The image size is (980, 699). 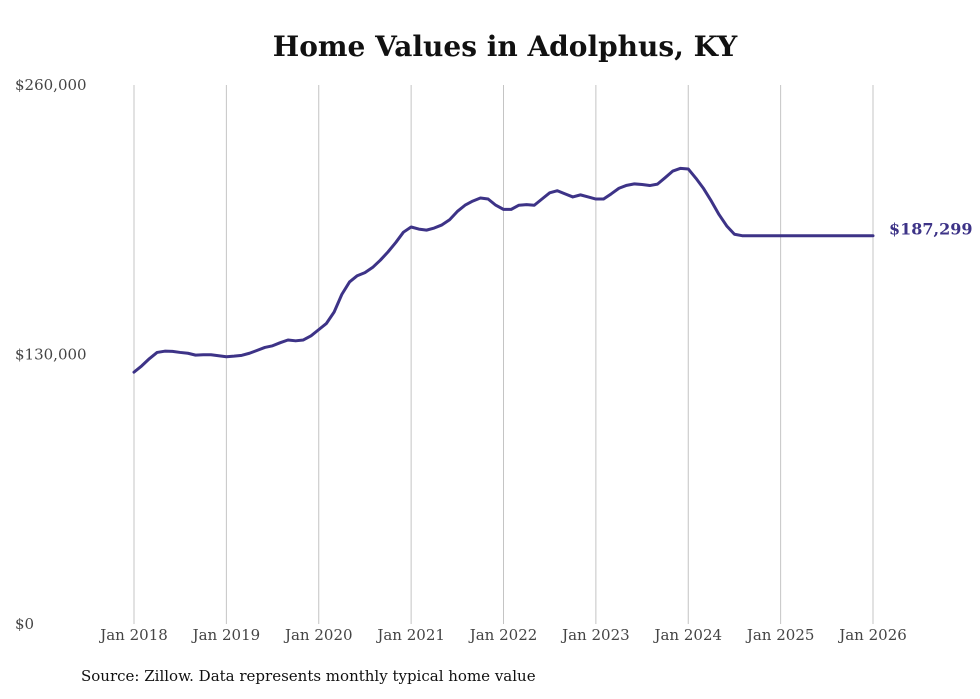 I want to click on end-value-label: $187,299, so click(x=931, y=229).